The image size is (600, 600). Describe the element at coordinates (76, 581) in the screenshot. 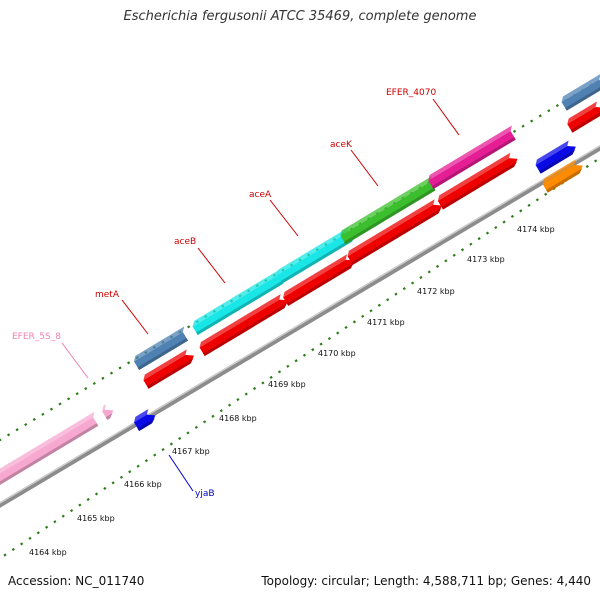

I see `accession-label: Accession: NC_011740` at that location.